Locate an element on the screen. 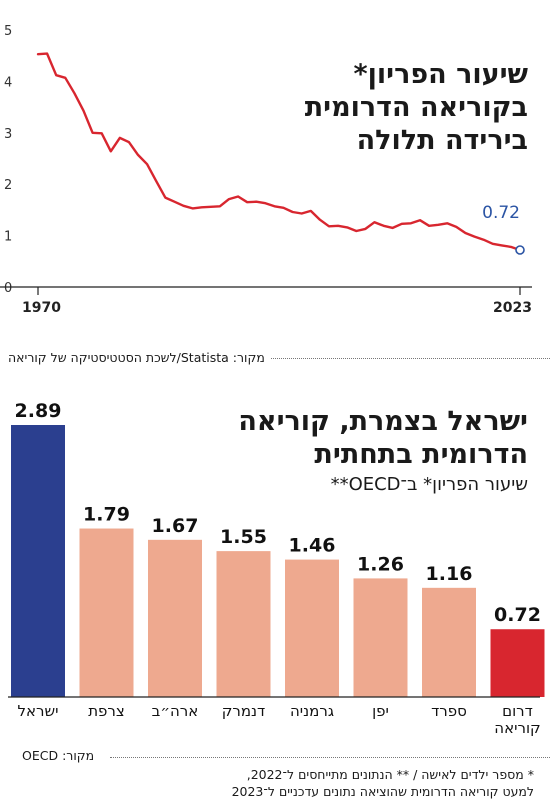 This screenshot has height=806, width=550. category-label: דנמרק is located at coordinates (244, 711).